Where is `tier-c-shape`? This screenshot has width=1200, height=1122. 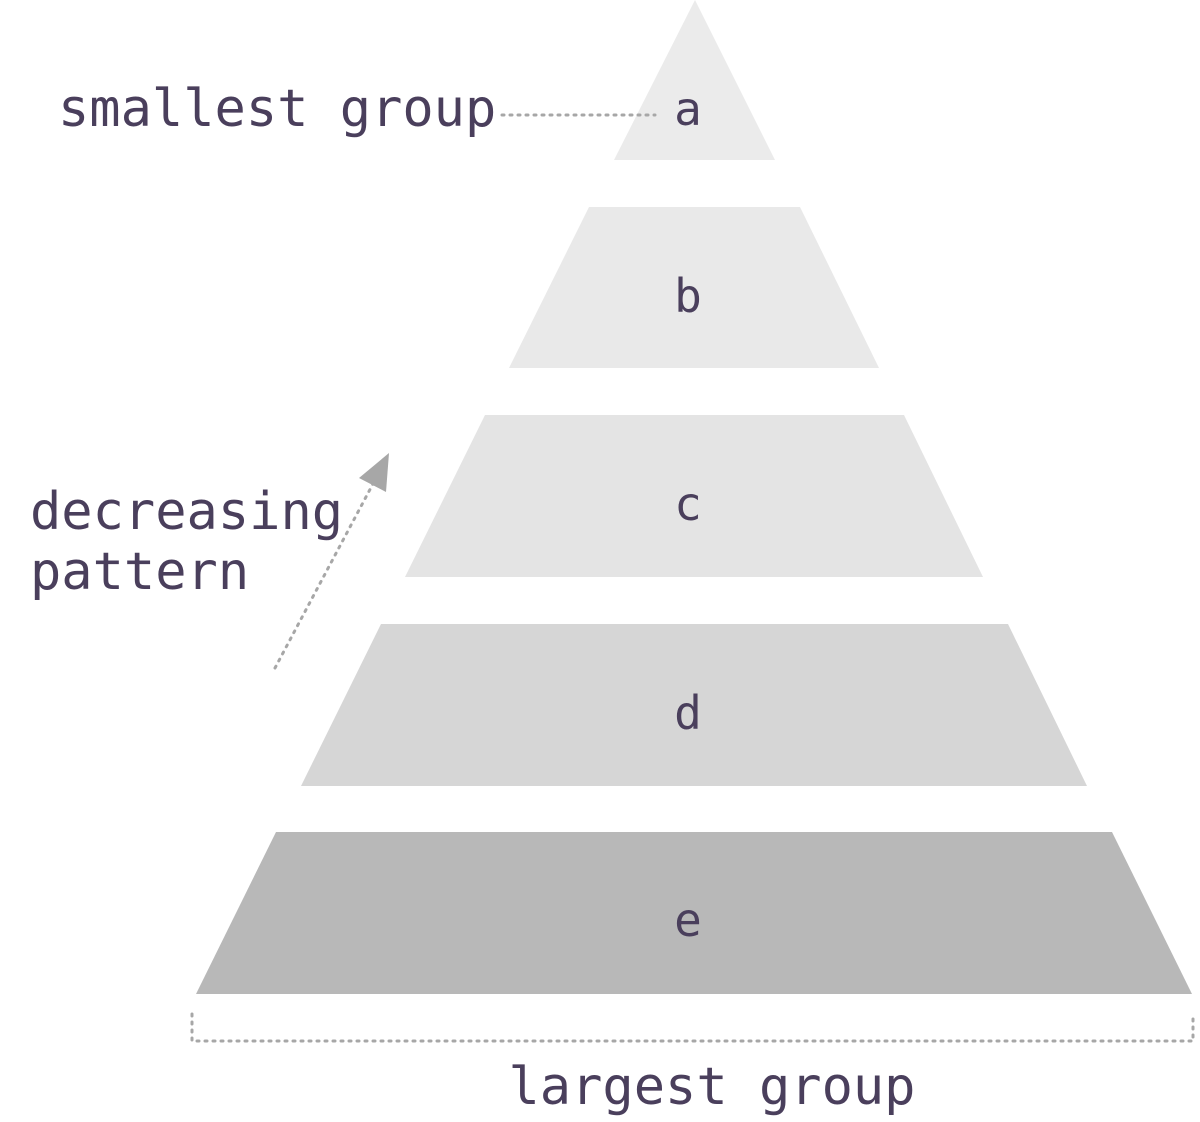
tier-c-shape is located at coordinates (694, 496).